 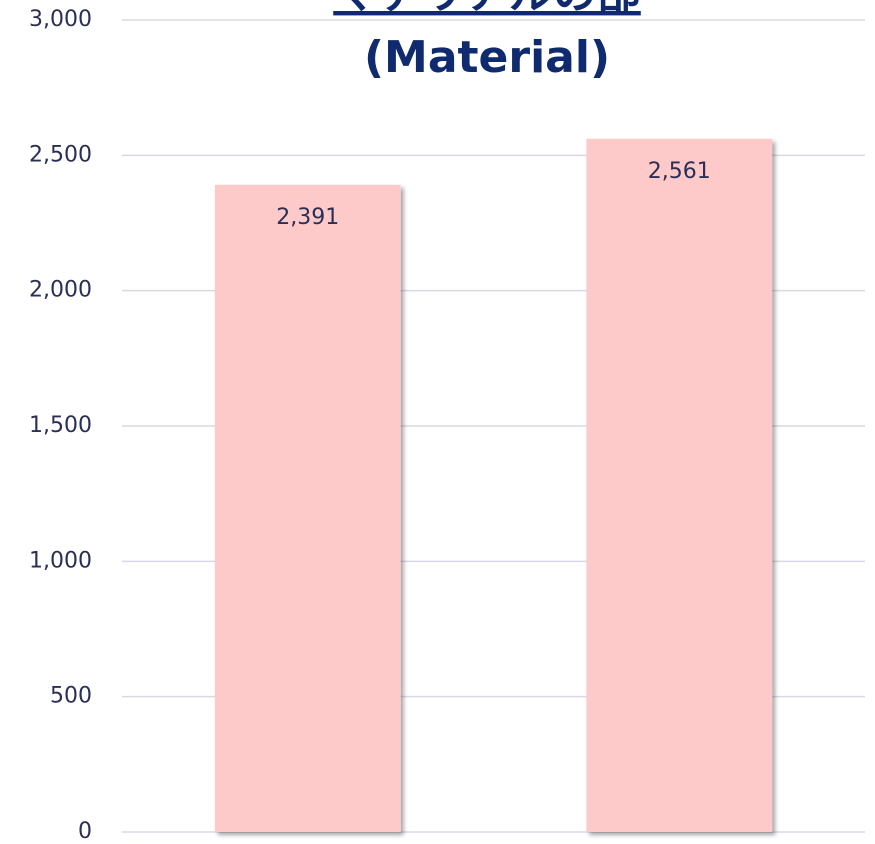 I want to click on y-tick-label: 0, so click(x=85, y=831).